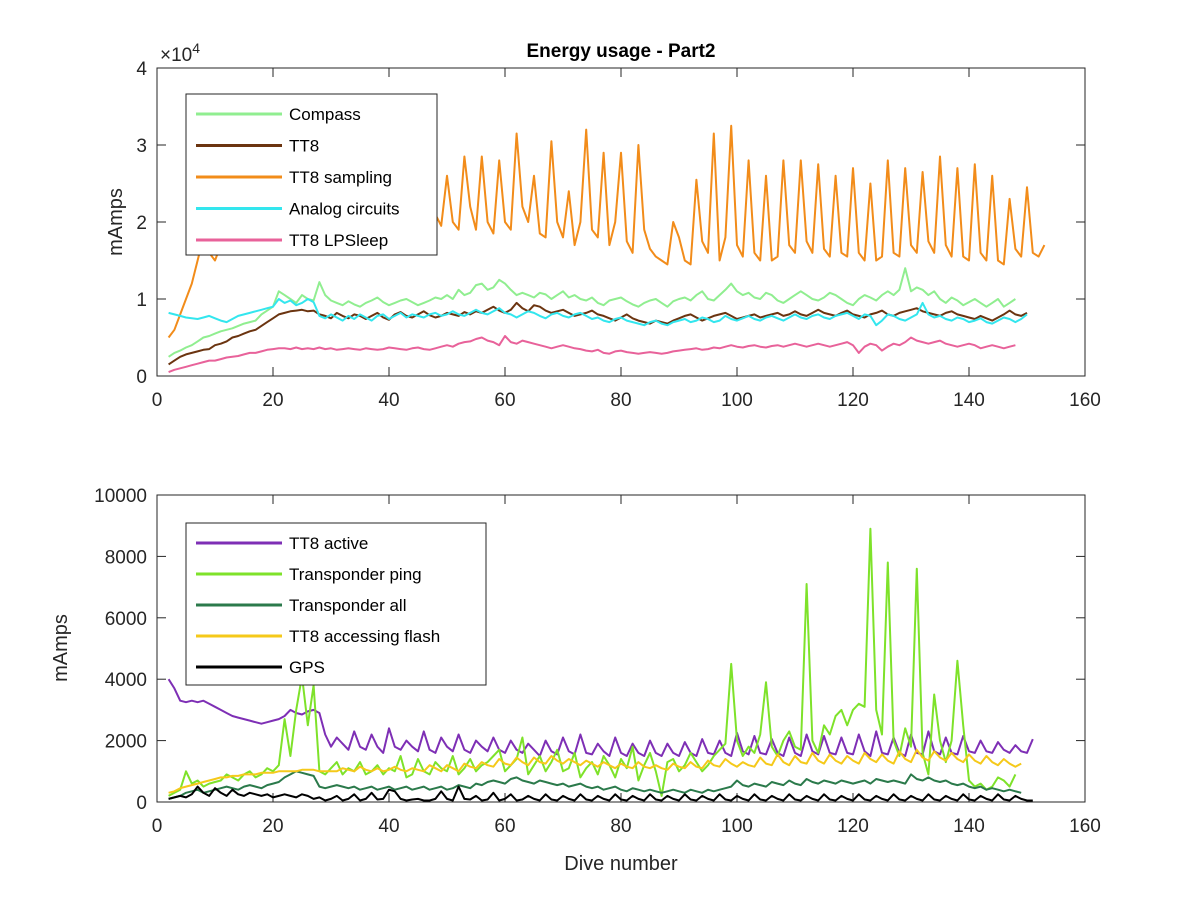 This screenshot has width=1200, height=900. Describe the element at coordinates (344, 209) in the screenshot. I see `legend-label: Analog circuits` at that location.